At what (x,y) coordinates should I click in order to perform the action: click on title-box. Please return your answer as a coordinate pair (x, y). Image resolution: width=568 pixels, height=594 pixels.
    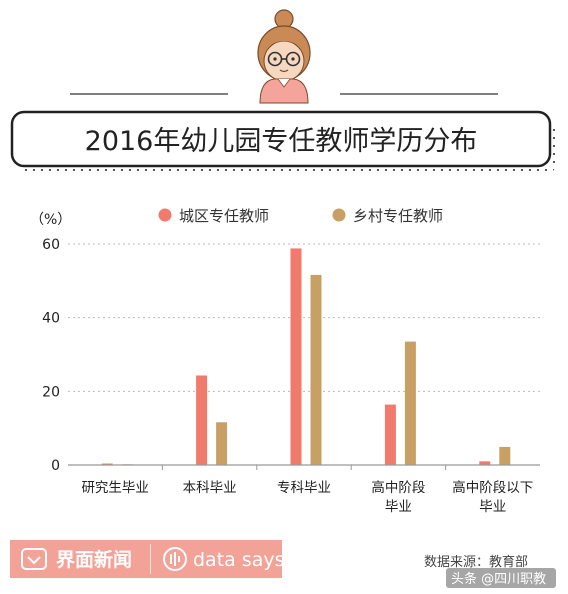
    Looking at the image, I should click on (281, 139).